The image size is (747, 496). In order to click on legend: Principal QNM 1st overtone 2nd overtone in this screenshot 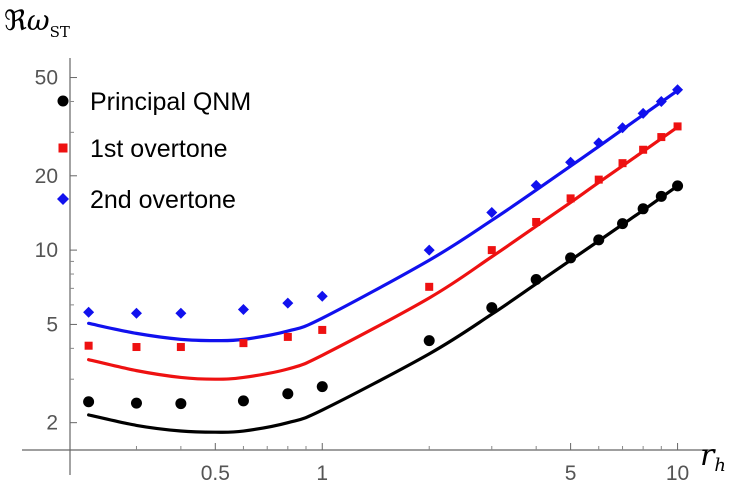, I will do `click(154, 151)`.